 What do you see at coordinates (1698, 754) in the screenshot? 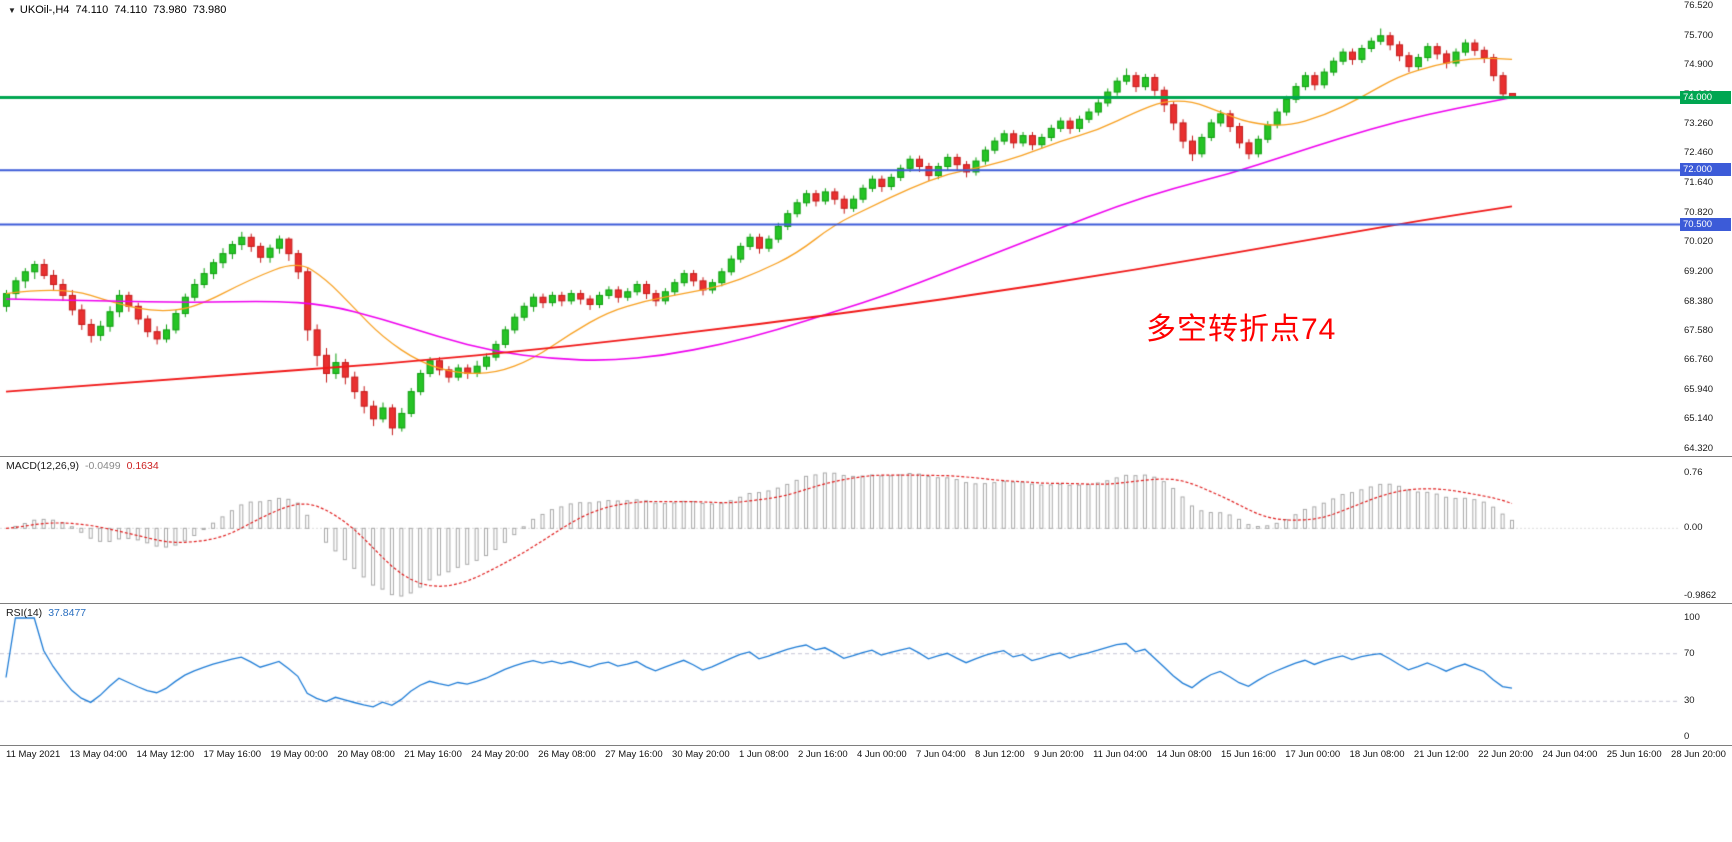
I see `time-label: 28 Jun 20:00` at bounding box center [1698, 754].